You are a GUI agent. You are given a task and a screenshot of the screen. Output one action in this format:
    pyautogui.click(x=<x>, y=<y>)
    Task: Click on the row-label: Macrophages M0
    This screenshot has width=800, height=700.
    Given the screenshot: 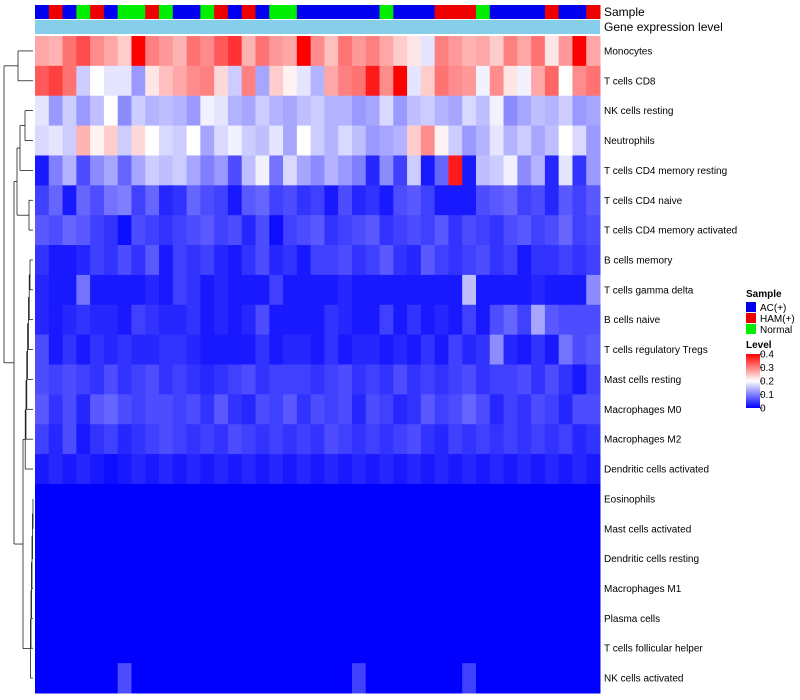 What is the action you would take?
    pyautogui.click(x=643, y=410)
    